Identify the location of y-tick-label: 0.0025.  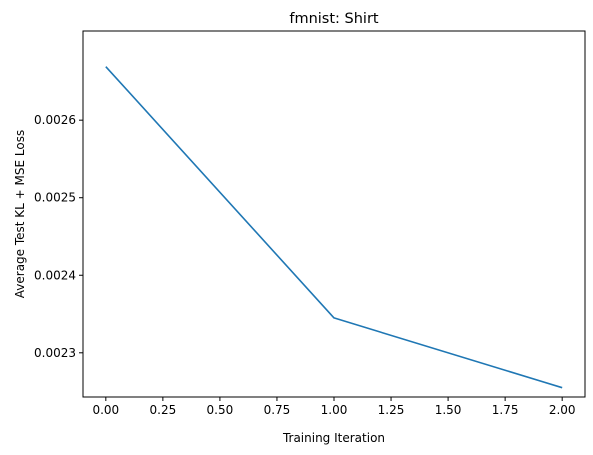
(55, 198).